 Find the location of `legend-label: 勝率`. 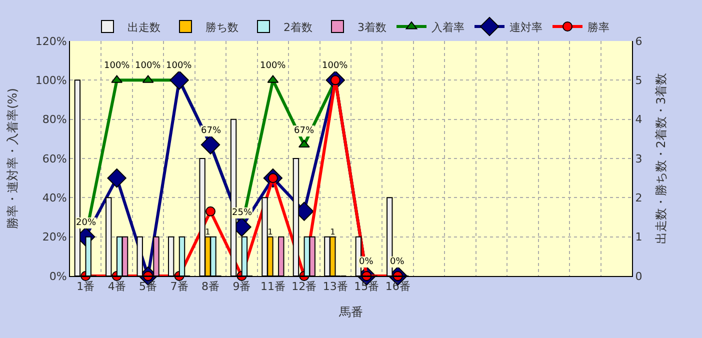

legend-label: 勝率 is located at coordinates (599, 27).